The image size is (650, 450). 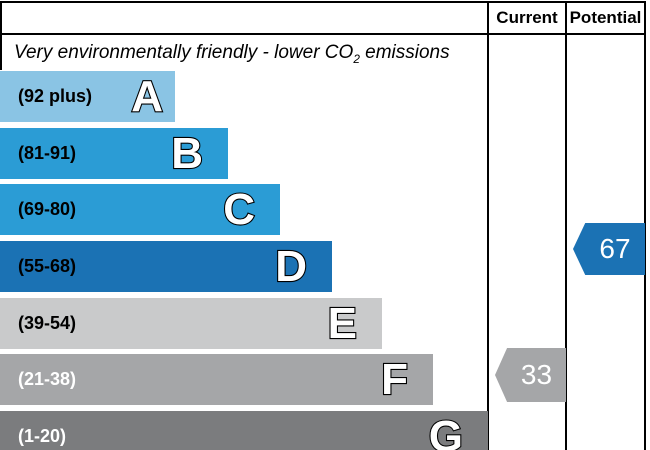 I want to click on potential-rating-value: 67, so click(x=615, y=248).